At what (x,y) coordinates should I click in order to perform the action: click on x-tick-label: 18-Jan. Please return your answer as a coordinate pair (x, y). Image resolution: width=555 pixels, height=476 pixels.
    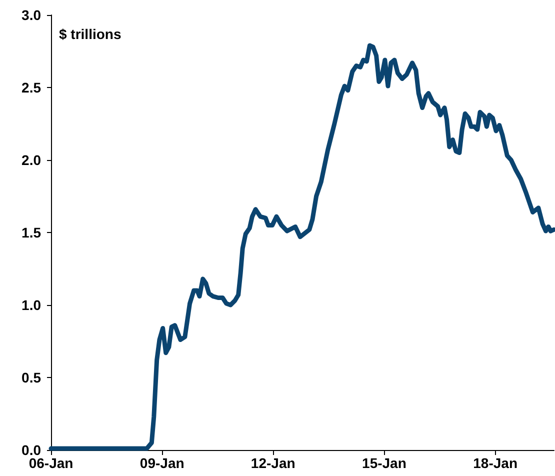
    Looking at the image, I should click on (495, 463).